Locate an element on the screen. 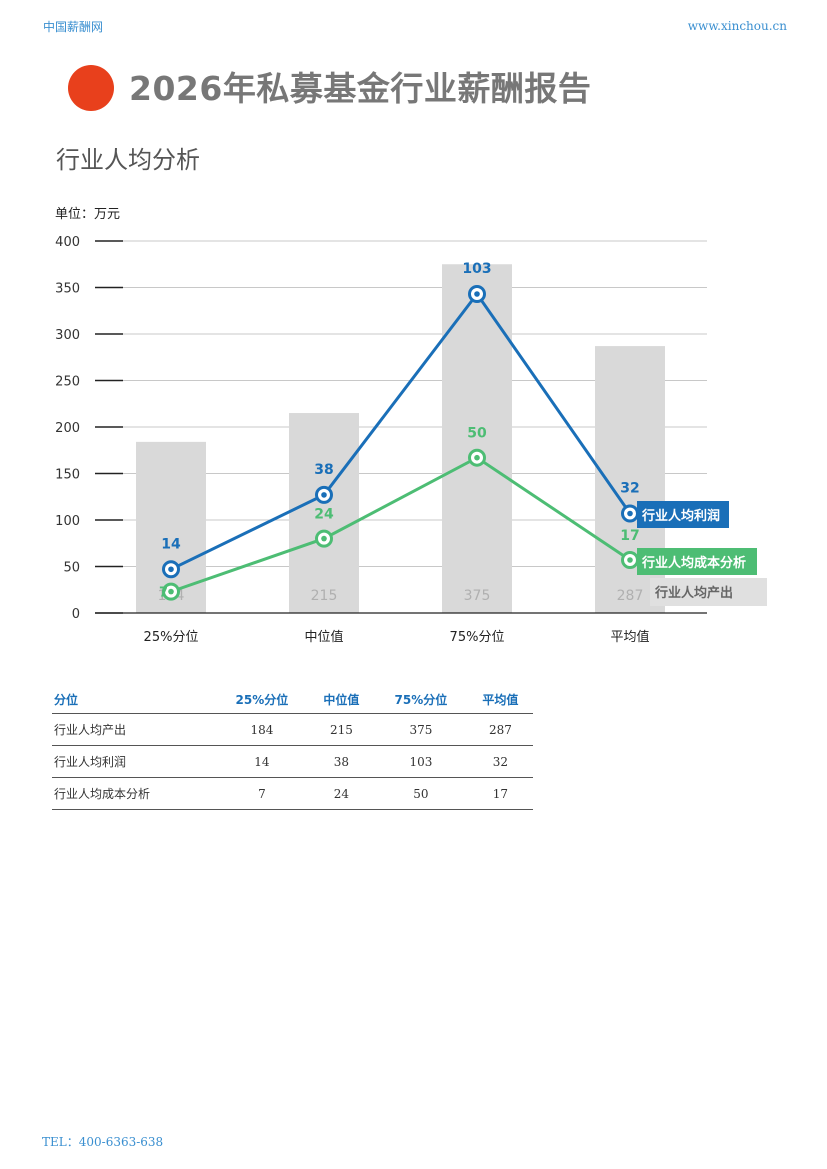 The height and width of the screenshot is (1169, 827). x-tick-label: 75%分位 is located at coordinates (477, 637).